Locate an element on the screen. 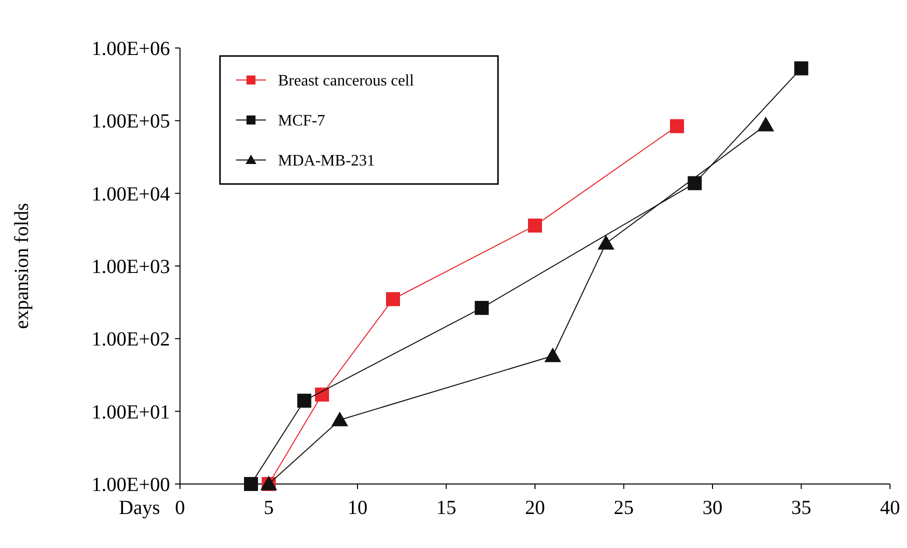  x-tick-label: 25 is located at coordinates (624, 508).